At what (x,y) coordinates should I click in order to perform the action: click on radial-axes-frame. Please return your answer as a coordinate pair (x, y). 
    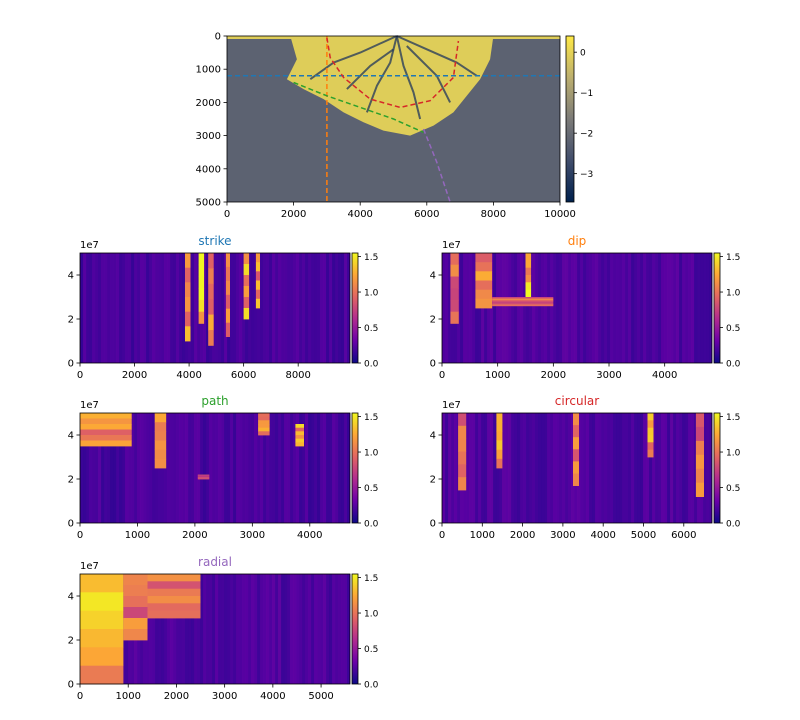
    Looking at the image, I should click on (215, 629).